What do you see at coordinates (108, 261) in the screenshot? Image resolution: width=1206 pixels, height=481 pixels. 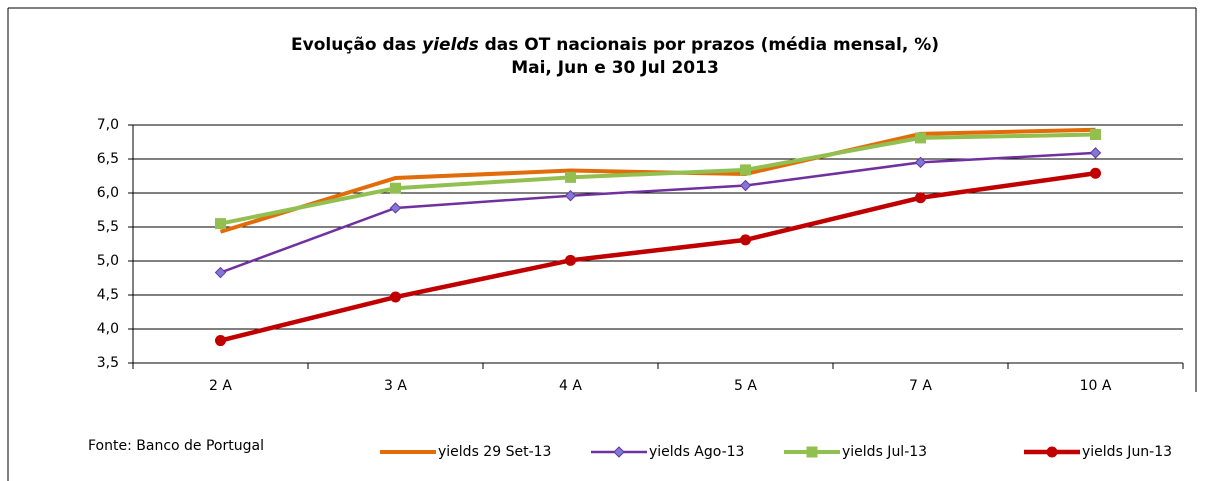 I see `y-tick-label: 5,0` at bounding box center [108, 261].